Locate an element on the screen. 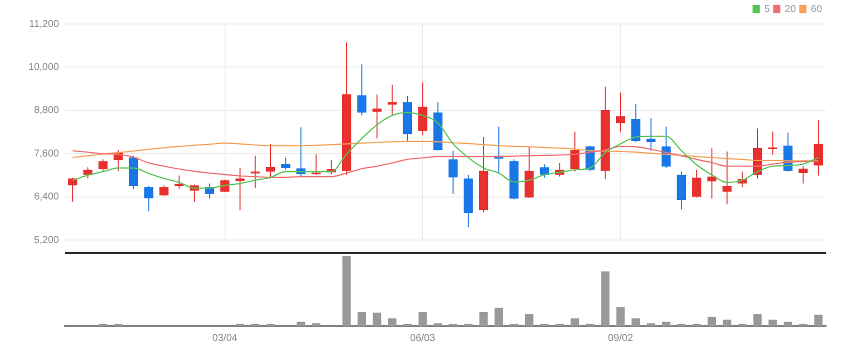 Image resolution: width=864 pixels, height=350 pixels. legend-label: 5 is located at coordinates (767, 9).